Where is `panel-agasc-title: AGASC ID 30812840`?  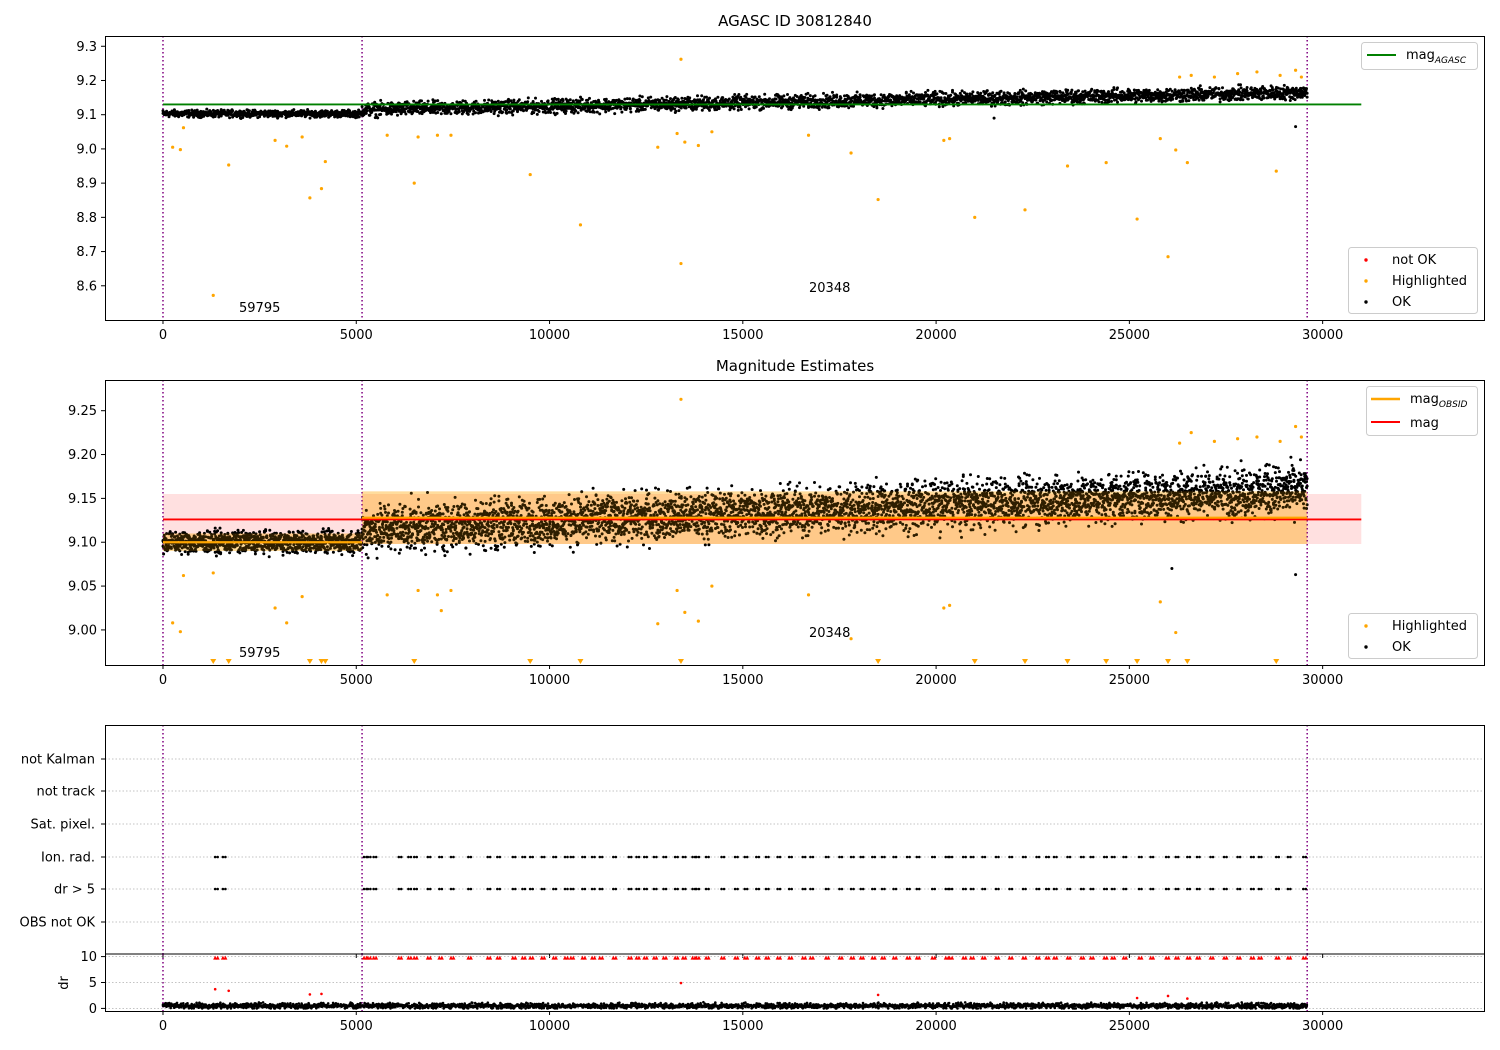 panel-agasc-title: AGASC ID 30812840 is located at coordinates (795, 21).